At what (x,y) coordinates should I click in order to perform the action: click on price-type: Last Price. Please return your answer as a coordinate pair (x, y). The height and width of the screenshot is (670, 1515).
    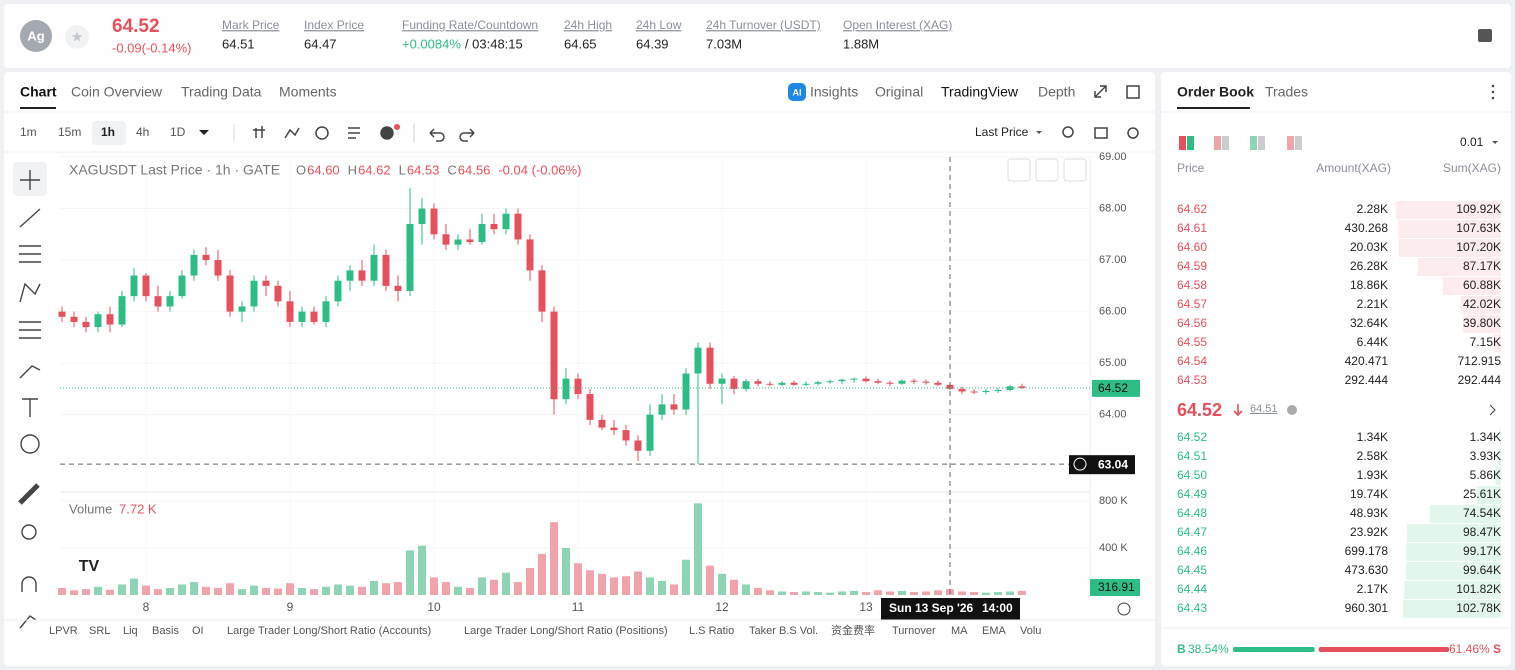
    Looking at the image, I should click on (1002, 132).